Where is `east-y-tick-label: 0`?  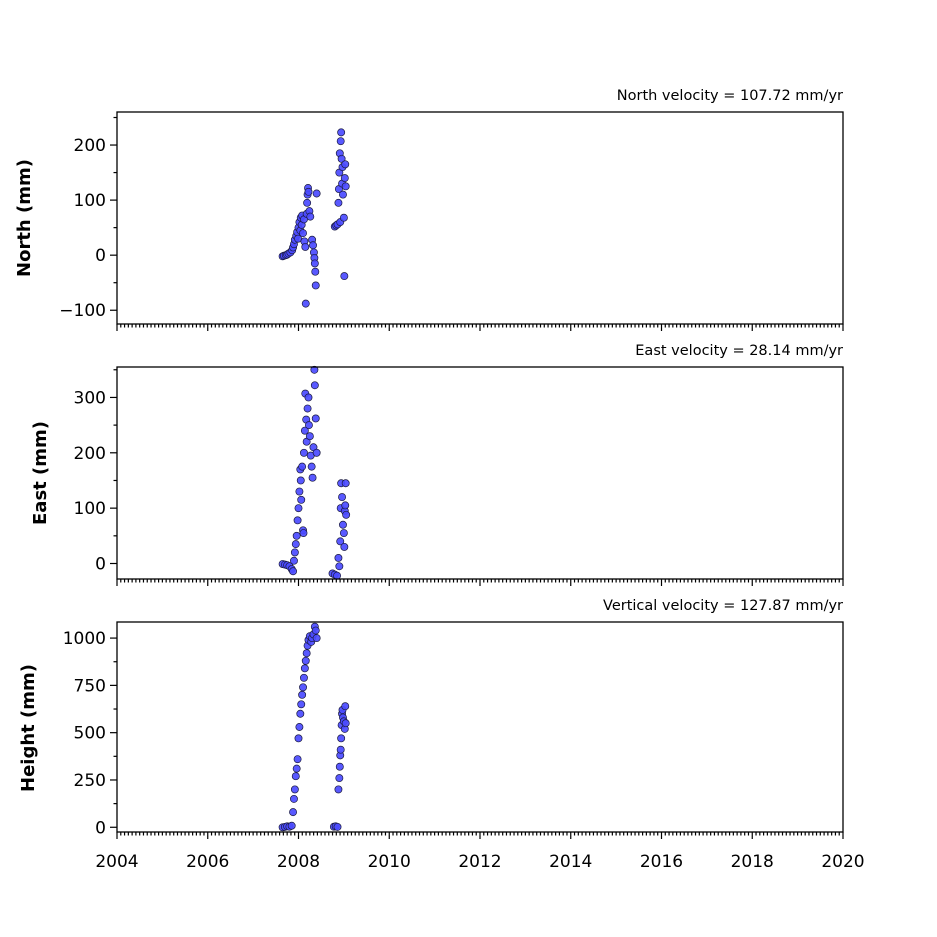
east-y-tick-label: 0 is located at coordinates (100, 565).